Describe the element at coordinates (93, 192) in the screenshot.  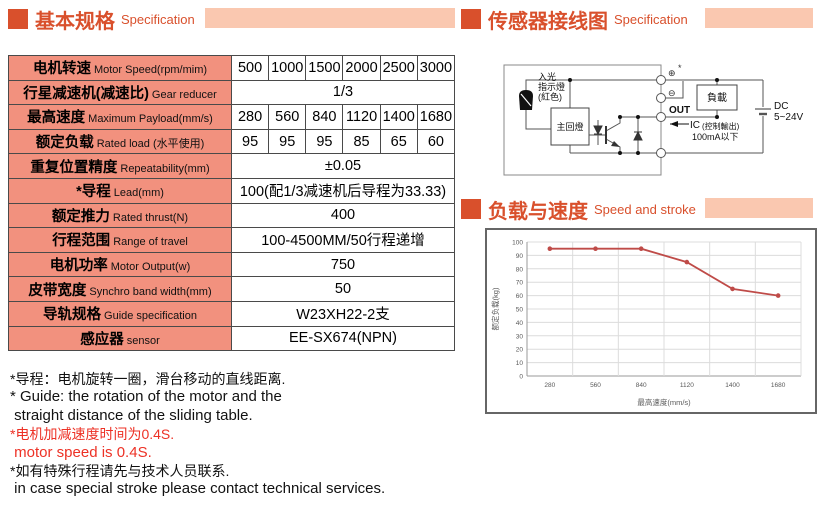
I see `label-zh: *导程` at that location.